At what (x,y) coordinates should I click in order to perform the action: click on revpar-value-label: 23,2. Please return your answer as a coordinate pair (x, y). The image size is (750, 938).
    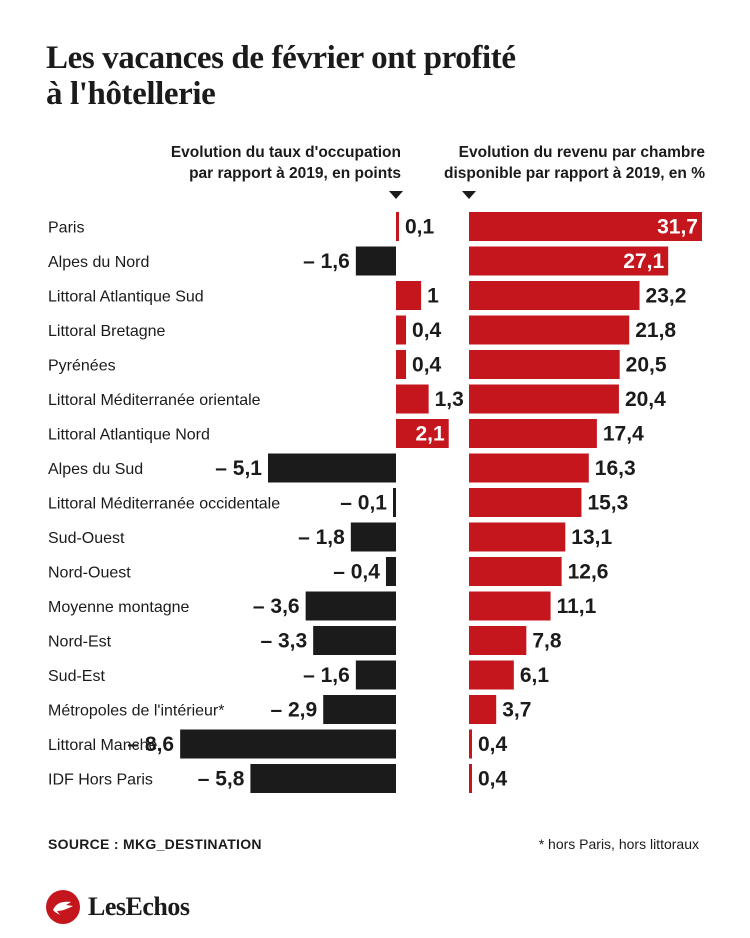
    Looking at the image, I should click on (666, 296).